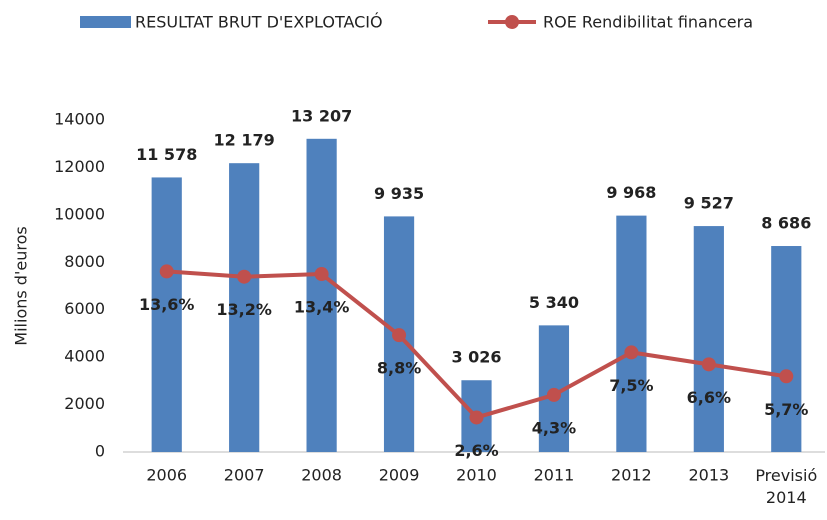 The height and width of the screenshot is (520, 827). Describe the element at coordinates (786, 409) in the screenshot. I see `line-value-label: 5,7%` at that location.